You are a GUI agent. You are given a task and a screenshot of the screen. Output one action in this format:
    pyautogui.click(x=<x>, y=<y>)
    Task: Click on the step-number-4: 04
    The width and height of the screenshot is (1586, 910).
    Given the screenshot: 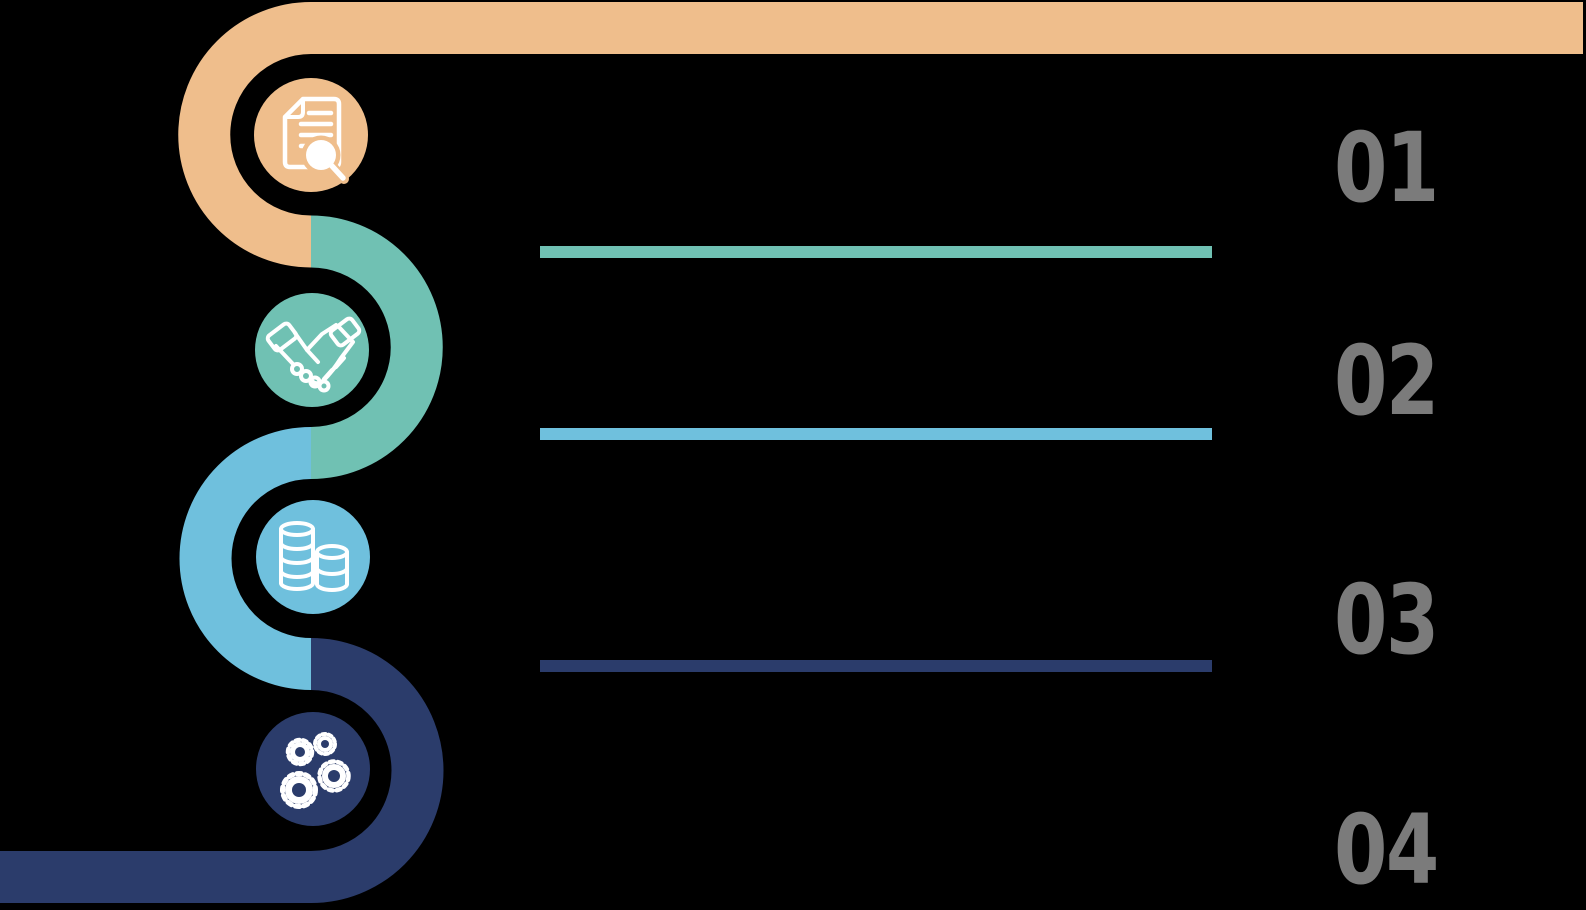 What is the action you would take?
    pyautogui.click(x=1386, y=850)
    